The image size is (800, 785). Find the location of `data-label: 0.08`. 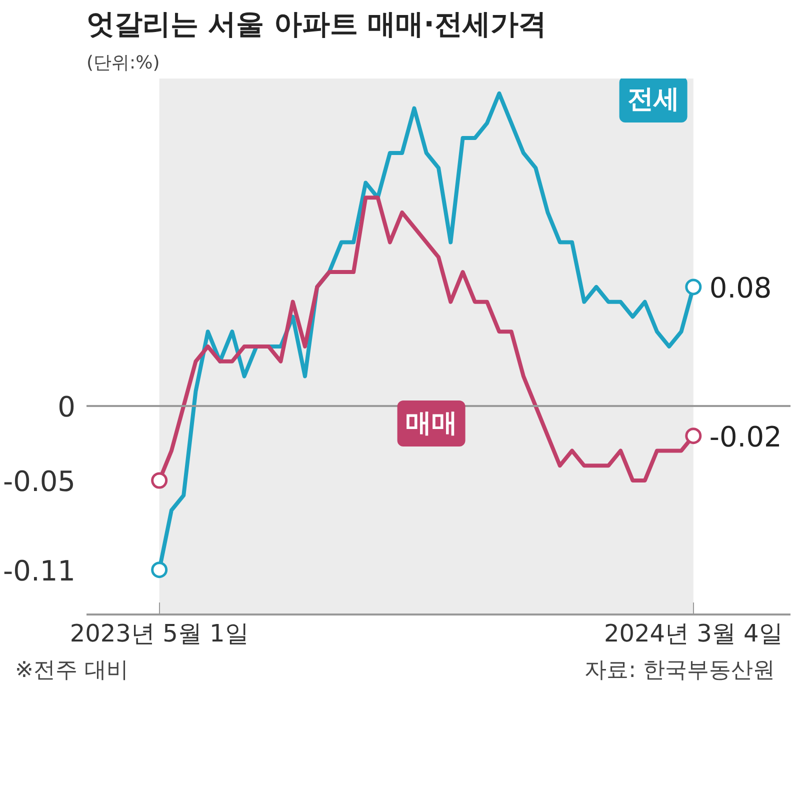

data-label: 0.08 is located at coordinates (740, 287).